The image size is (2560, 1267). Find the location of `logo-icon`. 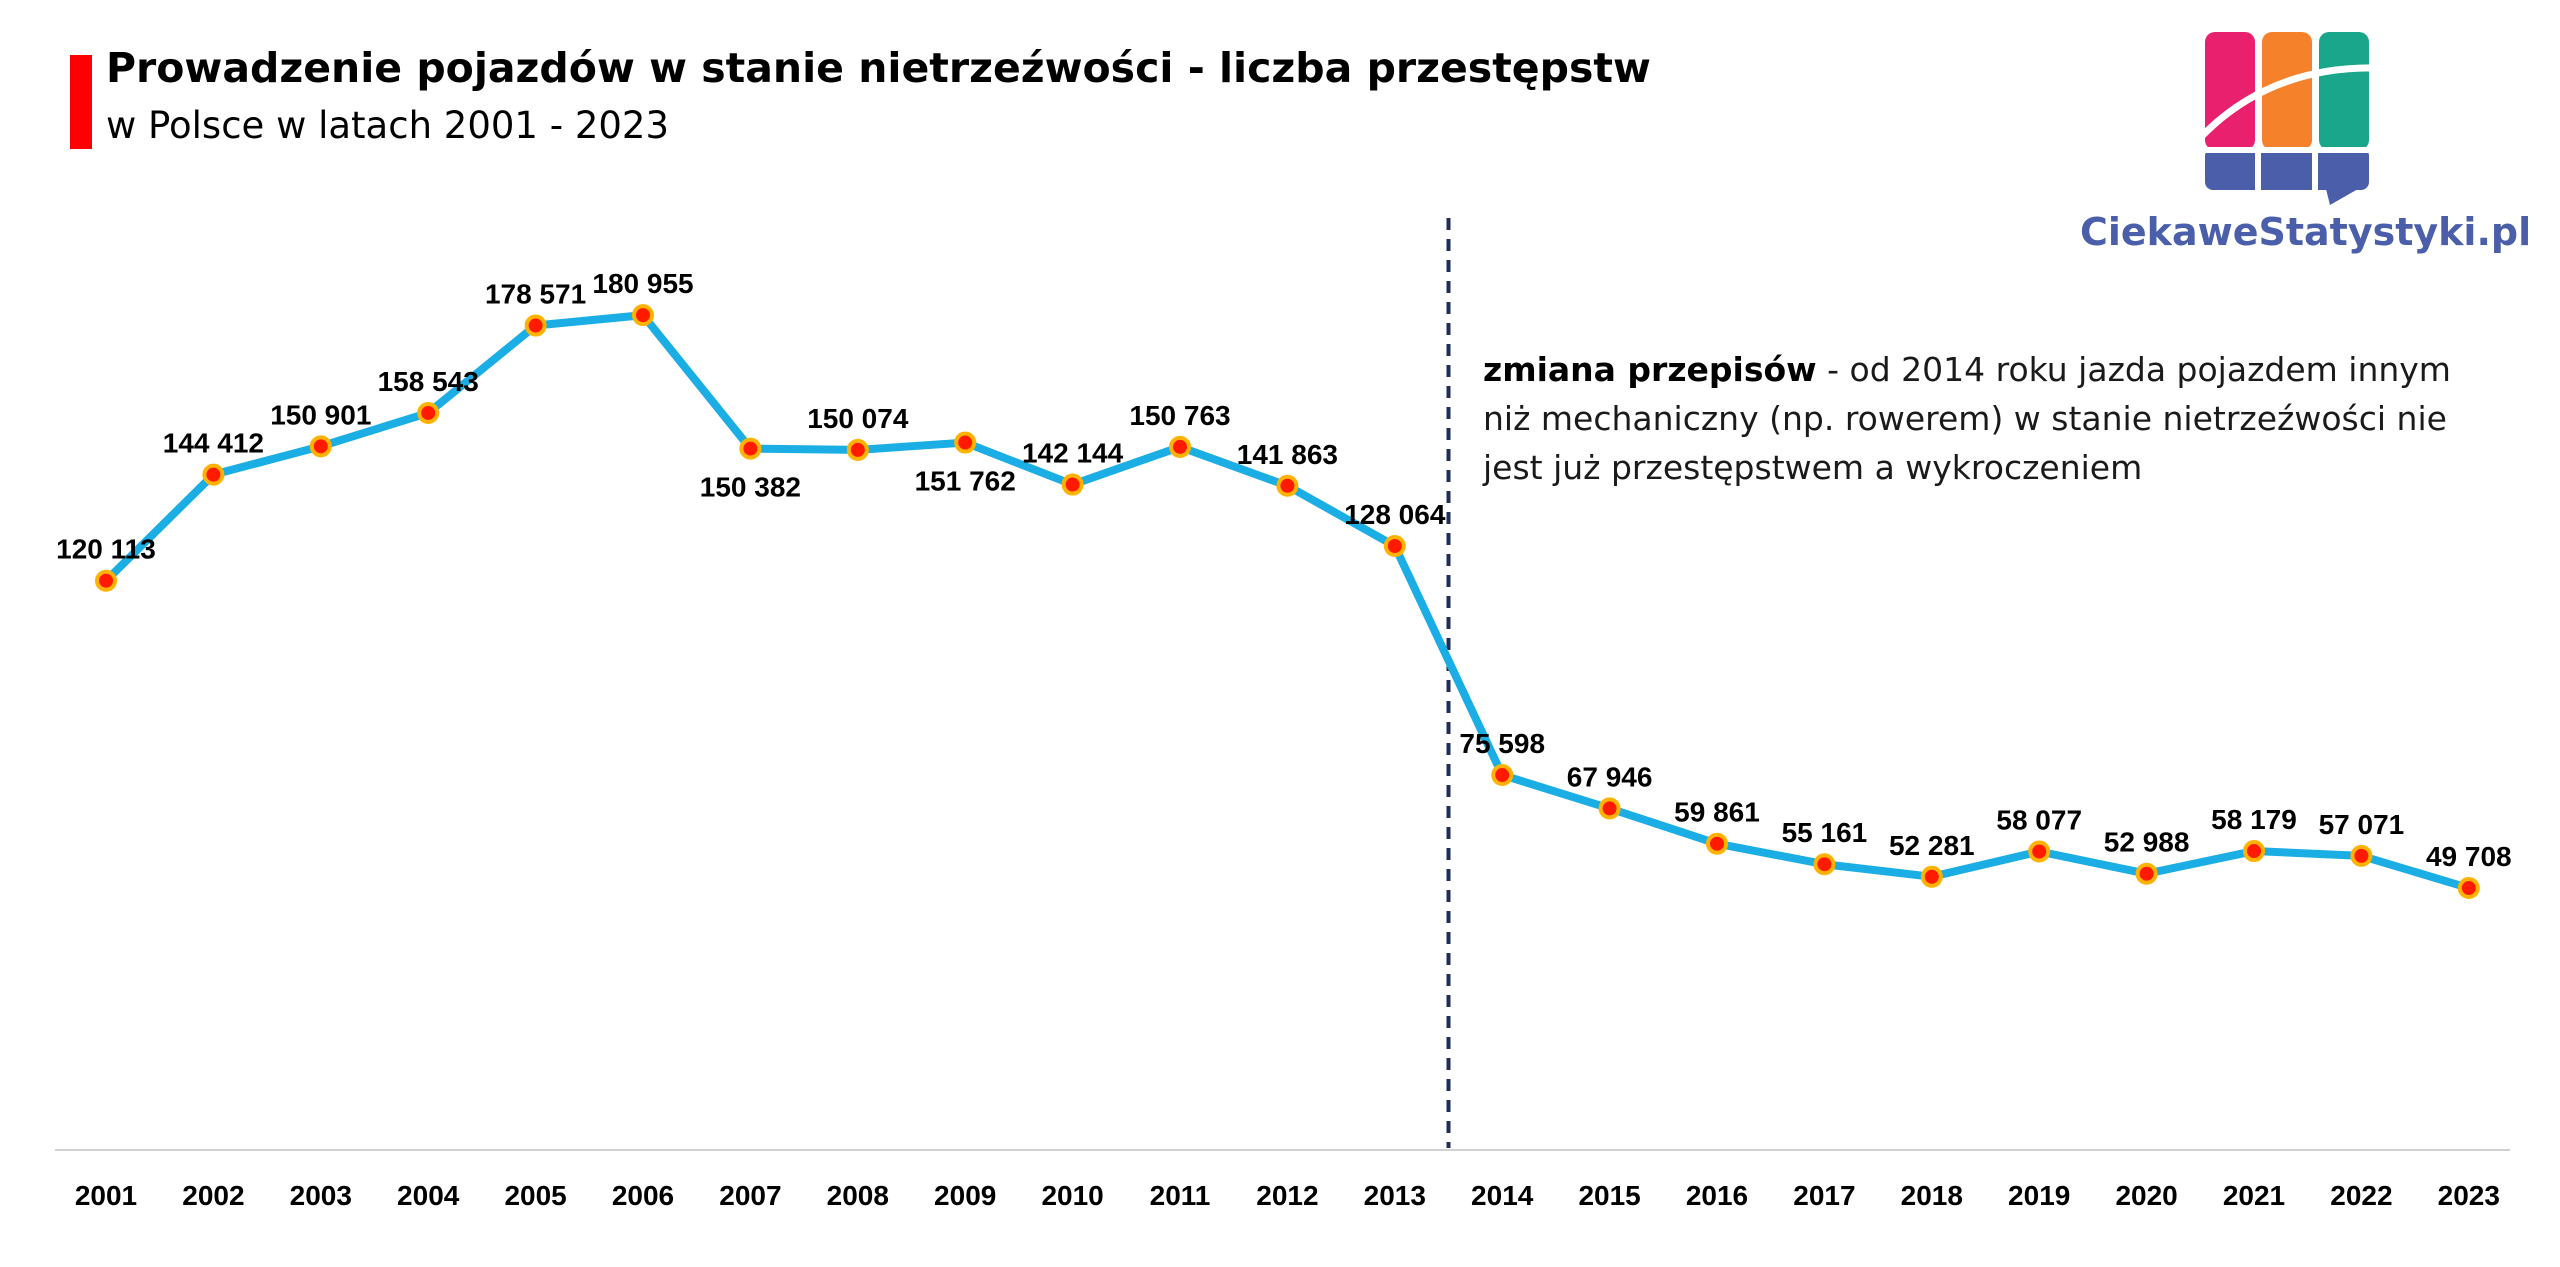

logo-icon is located at coordinates (2289, 118).